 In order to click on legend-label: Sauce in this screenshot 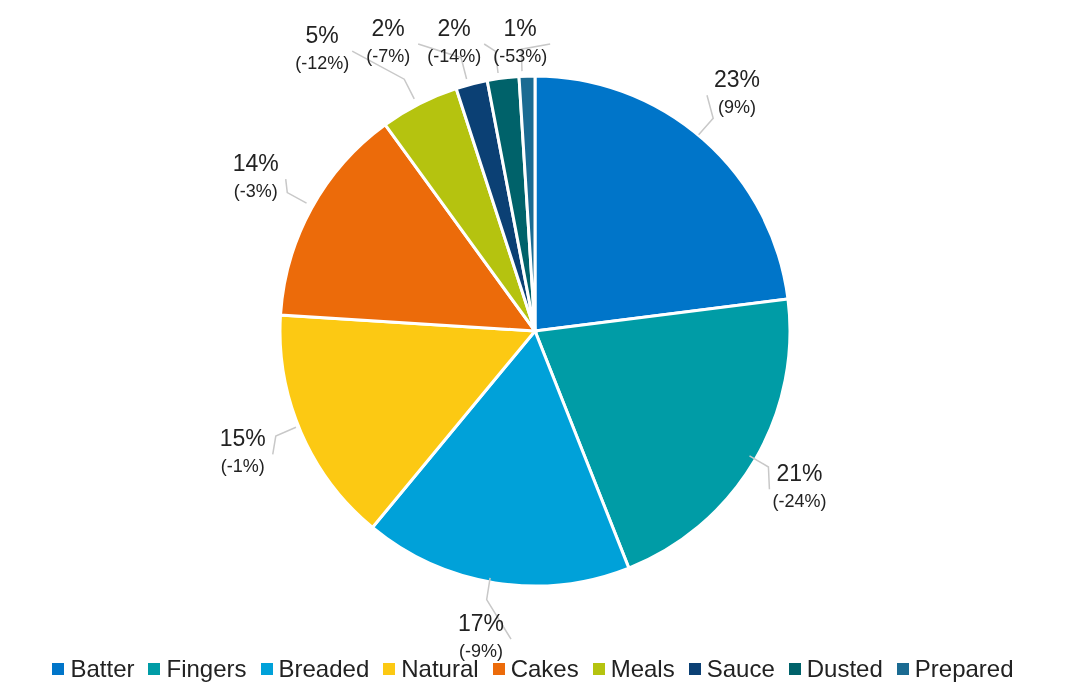, I will do `click(740, 669)`.